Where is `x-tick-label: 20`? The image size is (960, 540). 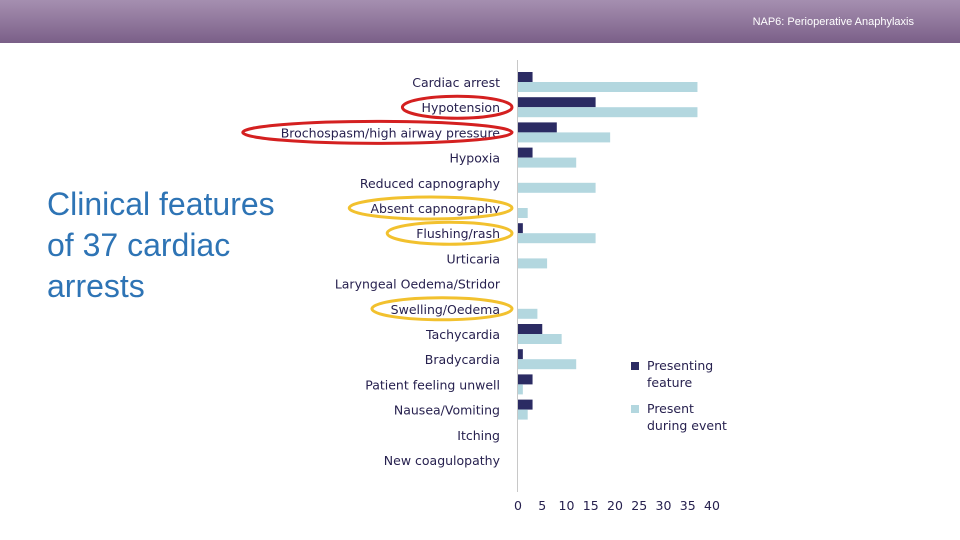 x-tick-label: 20 is located at coordinates (615, 505).